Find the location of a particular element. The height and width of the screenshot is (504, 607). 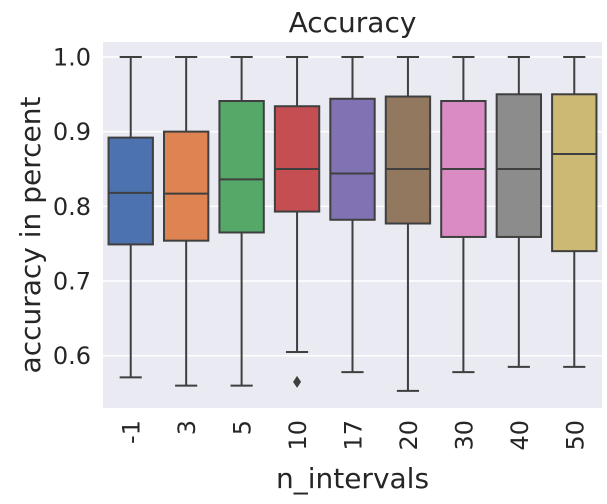

x-tick-label: 40 is located at coordinates (520, 435).